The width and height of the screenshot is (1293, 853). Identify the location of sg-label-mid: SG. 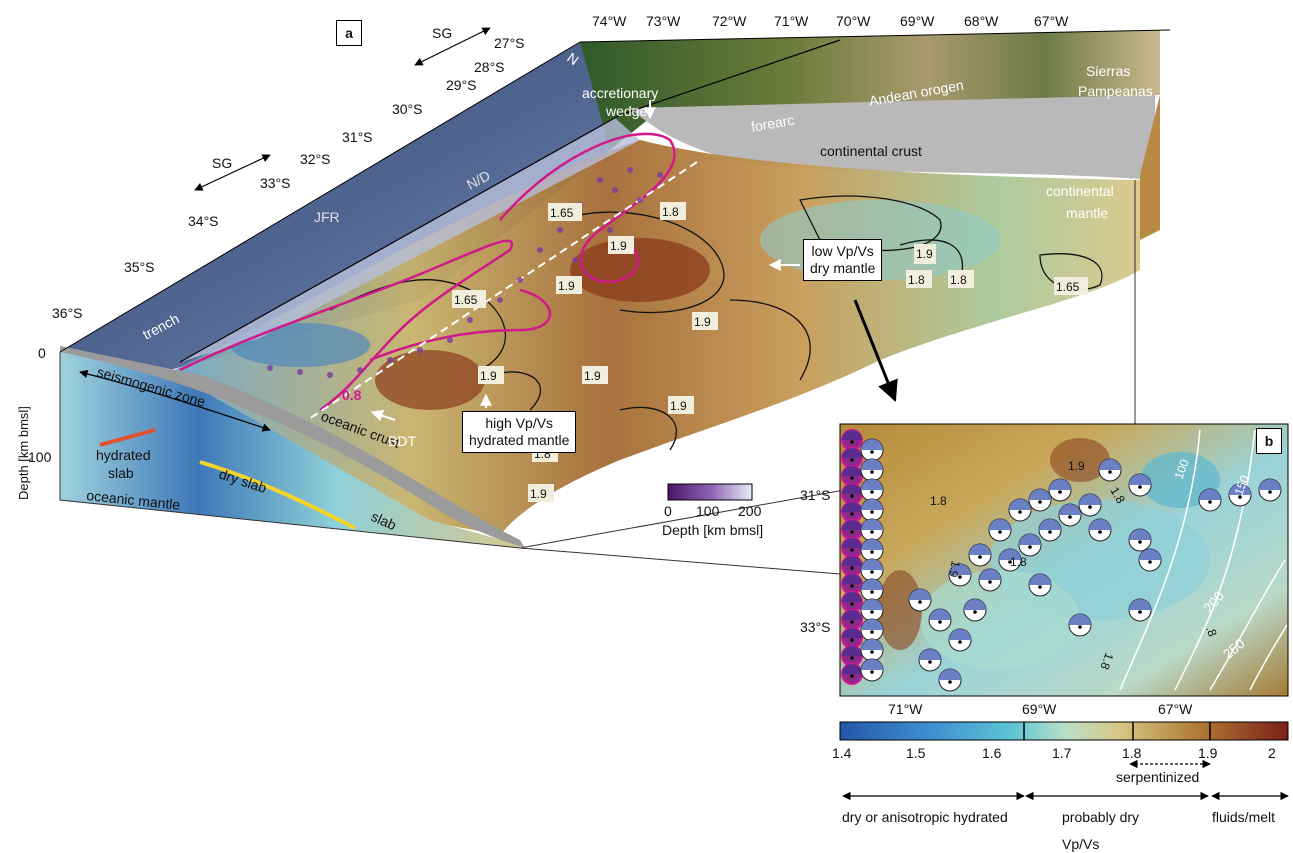
(222, 163).